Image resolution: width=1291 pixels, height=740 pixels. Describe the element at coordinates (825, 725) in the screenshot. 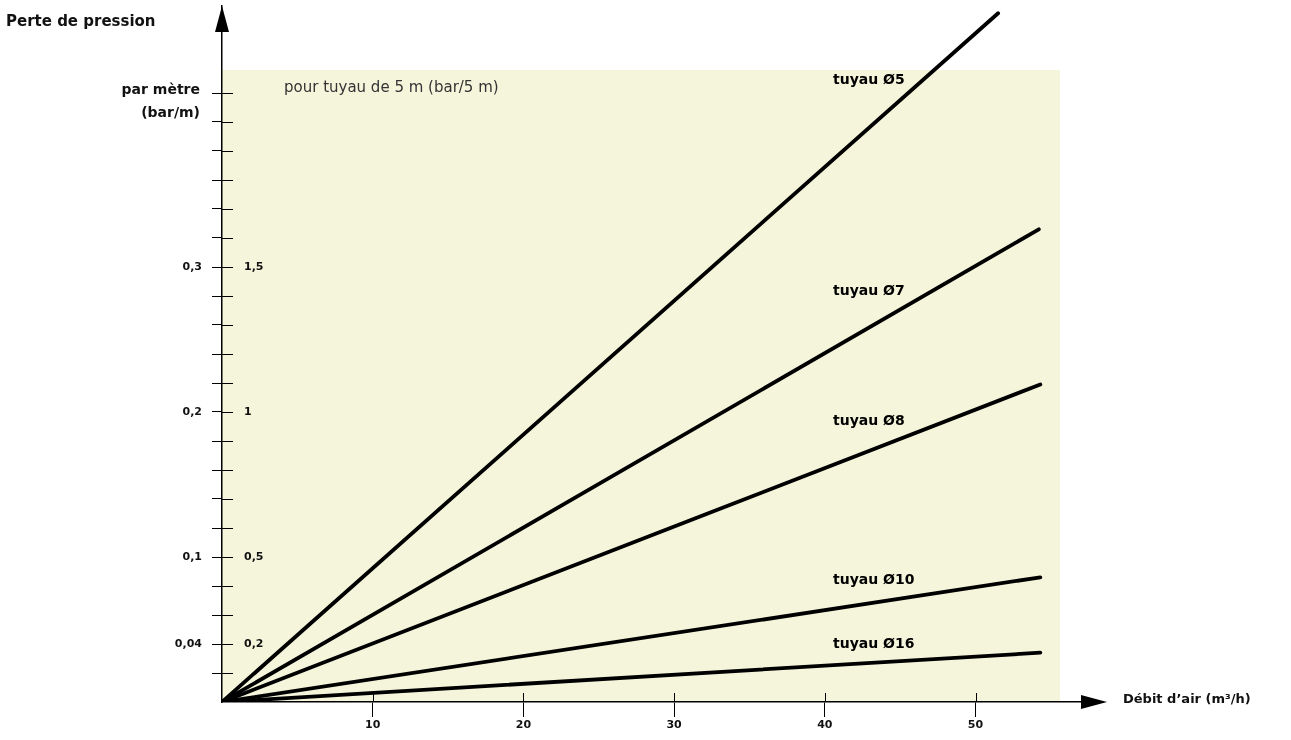

I see `x-tick-label: 40` at that location.